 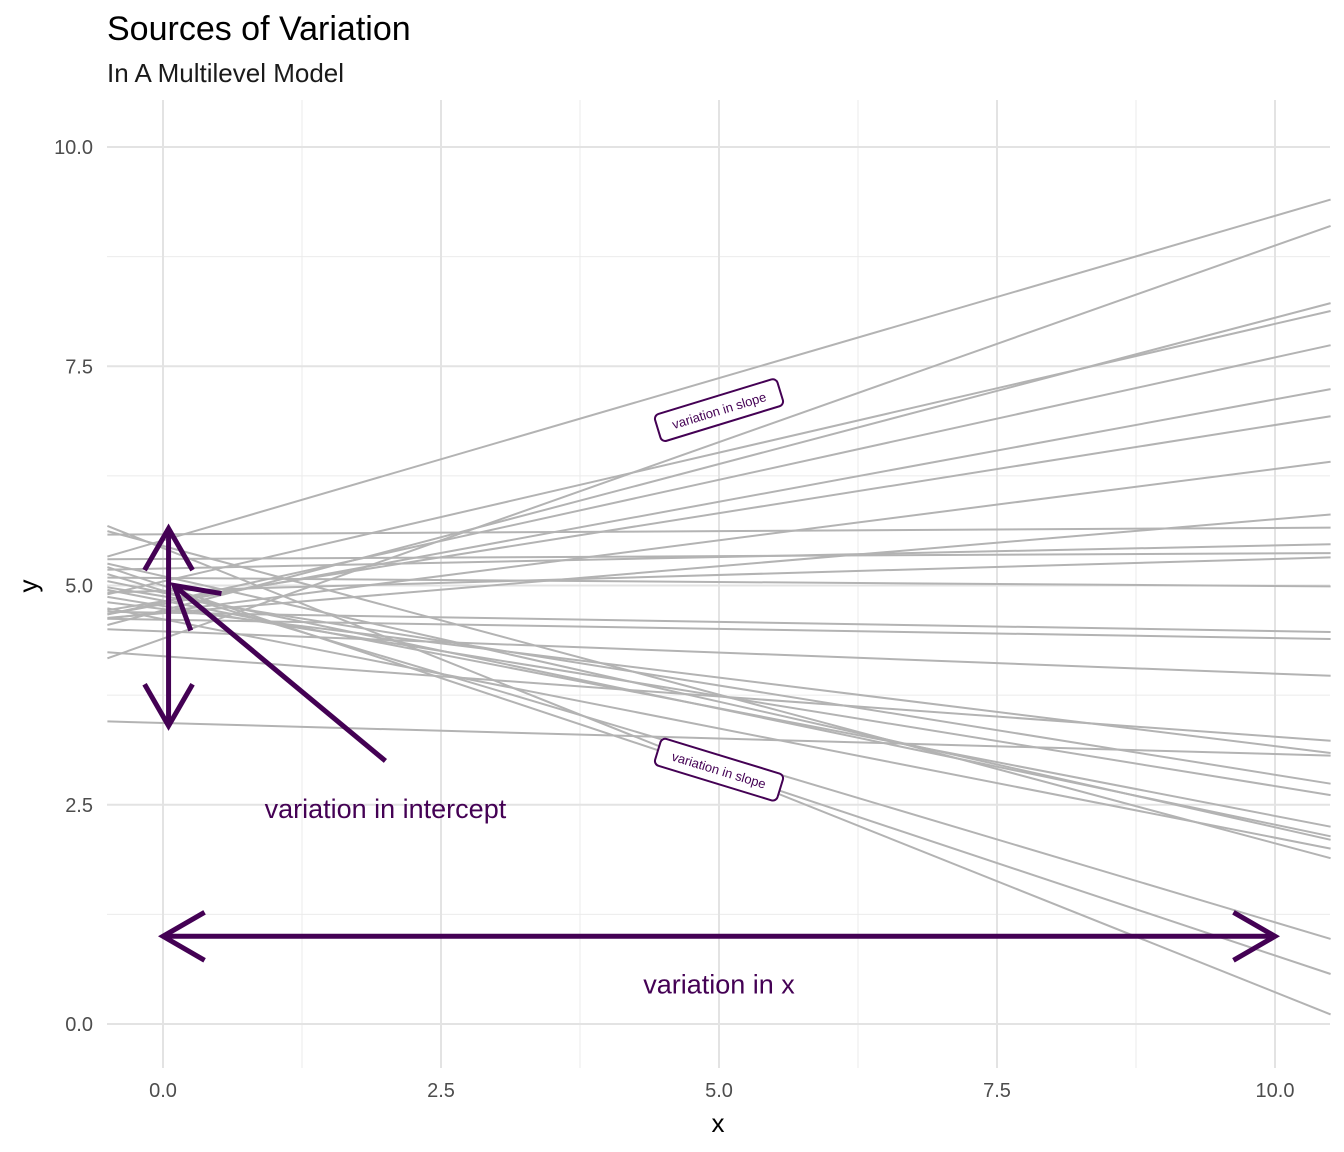 What do you see at coordinates (997, 1091) in the screenshot?
I see `x-tick-label: 7.5` at bounding box center [997, 1091].